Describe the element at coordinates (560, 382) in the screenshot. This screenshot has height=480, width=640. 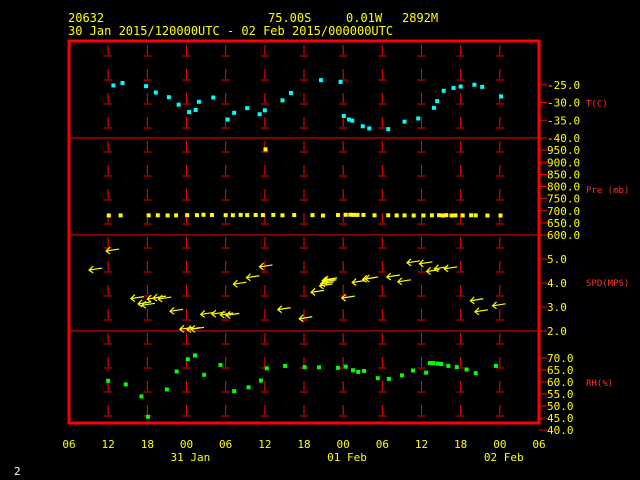
I see `y-tick-label: 60.0` at that location.